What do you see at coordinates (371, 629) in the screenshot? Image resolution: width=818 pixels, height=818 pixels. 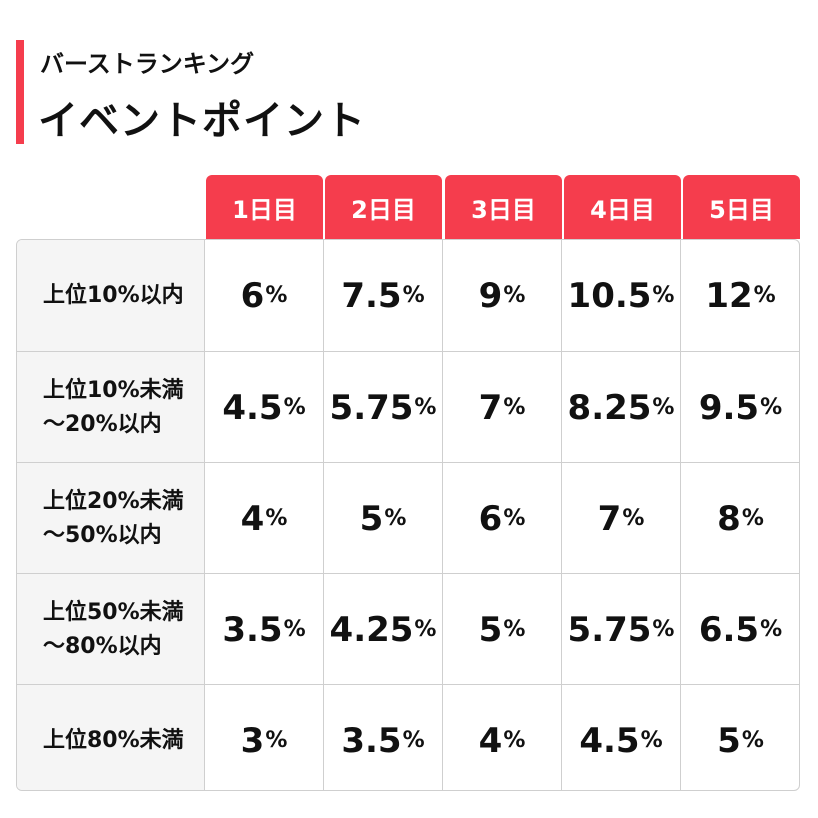 I see `cell-value: 4.25` at bounding box center [371, 629].